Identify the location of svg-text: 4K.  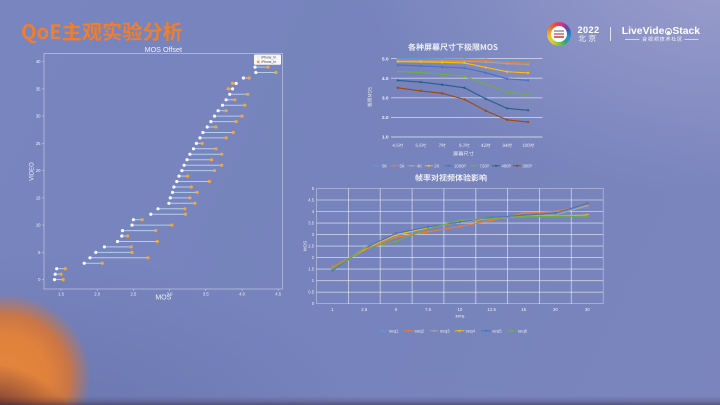
(419, 165).